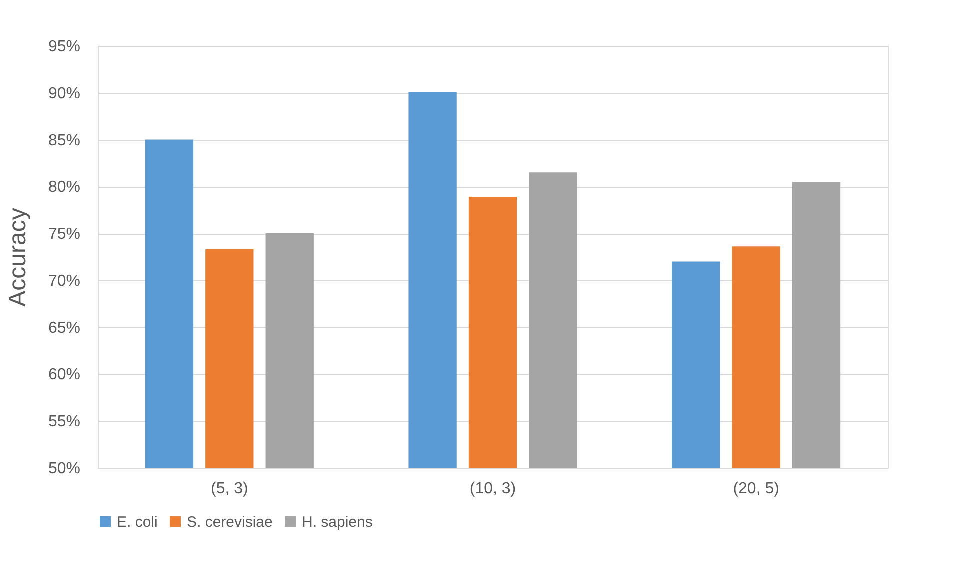 The height and width of the screenshot is (582, 955). Describe the element at coordinates (230, 522) in the screenshot. I see `legend-label: S. cerevisiae` at that location.